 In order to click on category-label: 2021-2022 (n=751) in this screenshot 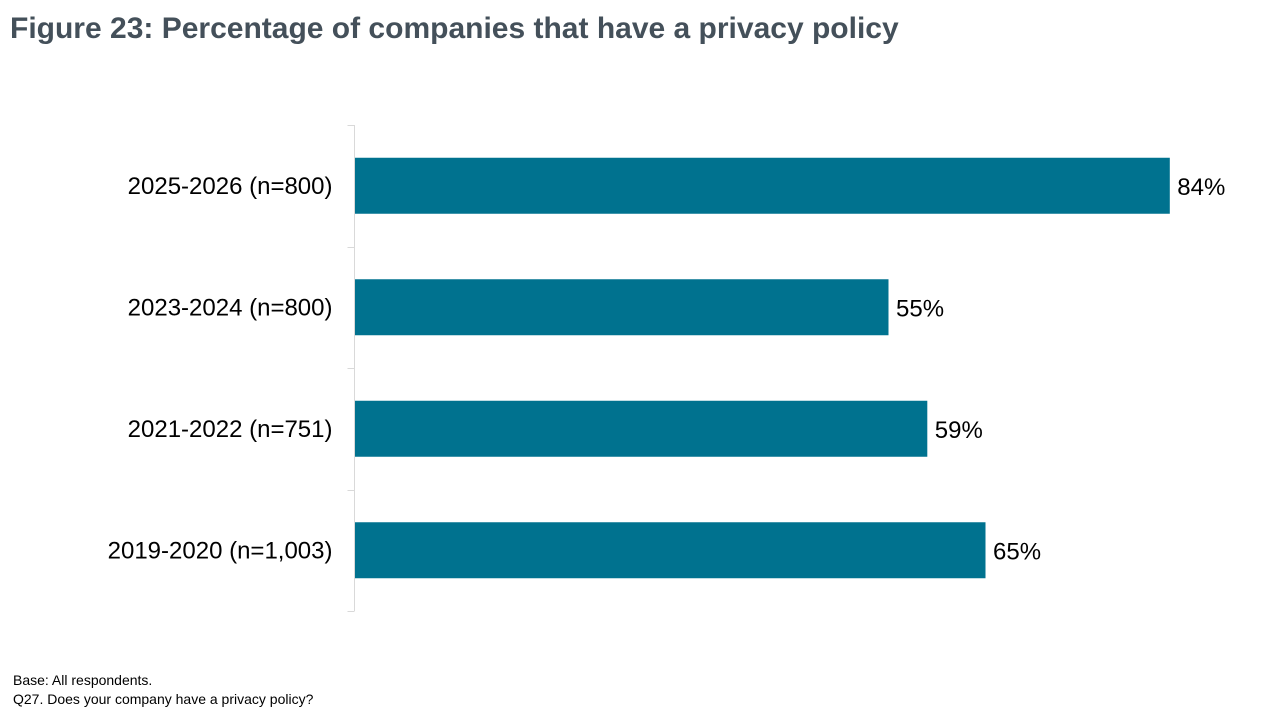, I will do `click(230, 429)`.